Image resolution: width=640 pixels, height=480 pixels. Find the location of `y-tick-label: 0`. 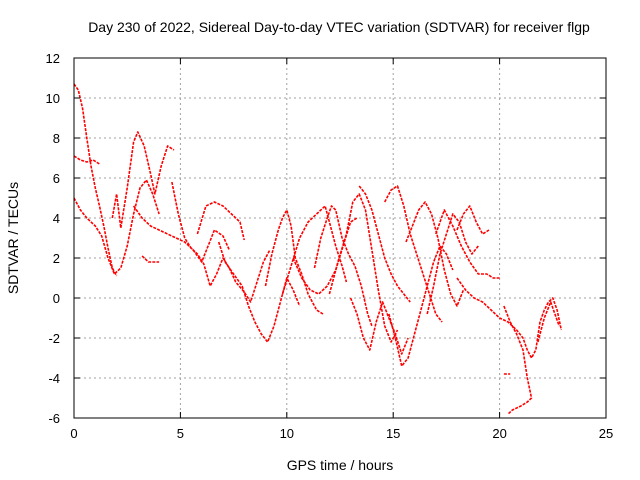

y-tick-label: 0 is located at coordinates (56, 298).